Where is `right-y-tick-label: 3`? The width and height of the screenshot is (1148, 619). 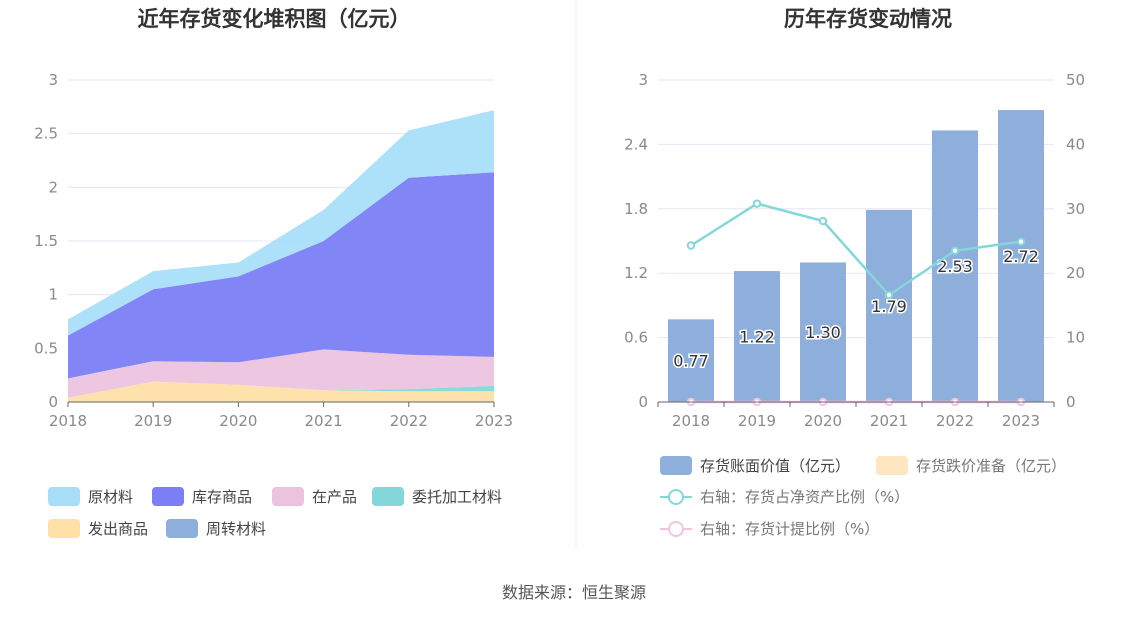
right-y-tick-label: 3 is located at coordinates (643, 80).